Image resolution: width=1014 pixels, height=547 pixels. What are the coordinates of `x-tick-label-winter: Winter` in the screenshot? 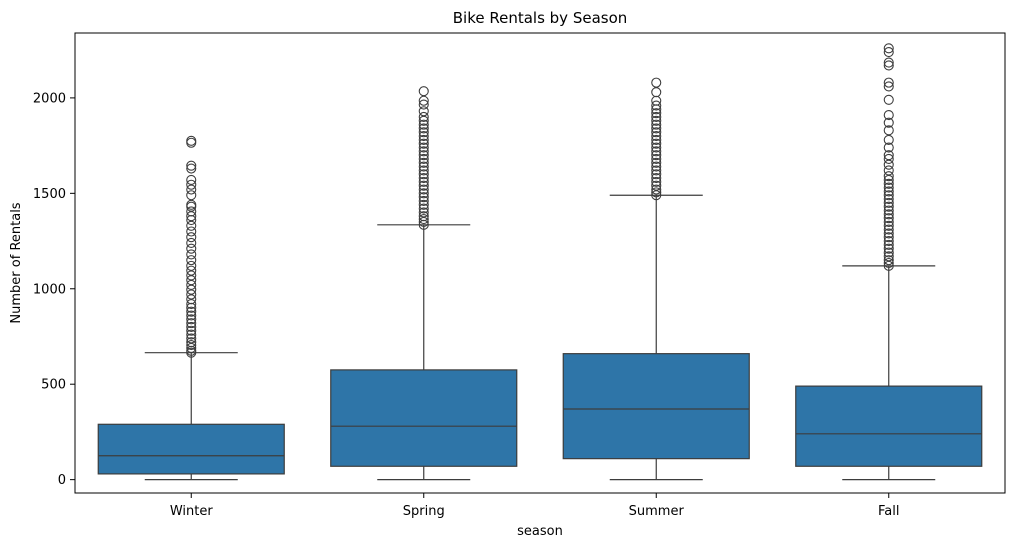 It's located at (192, 511).